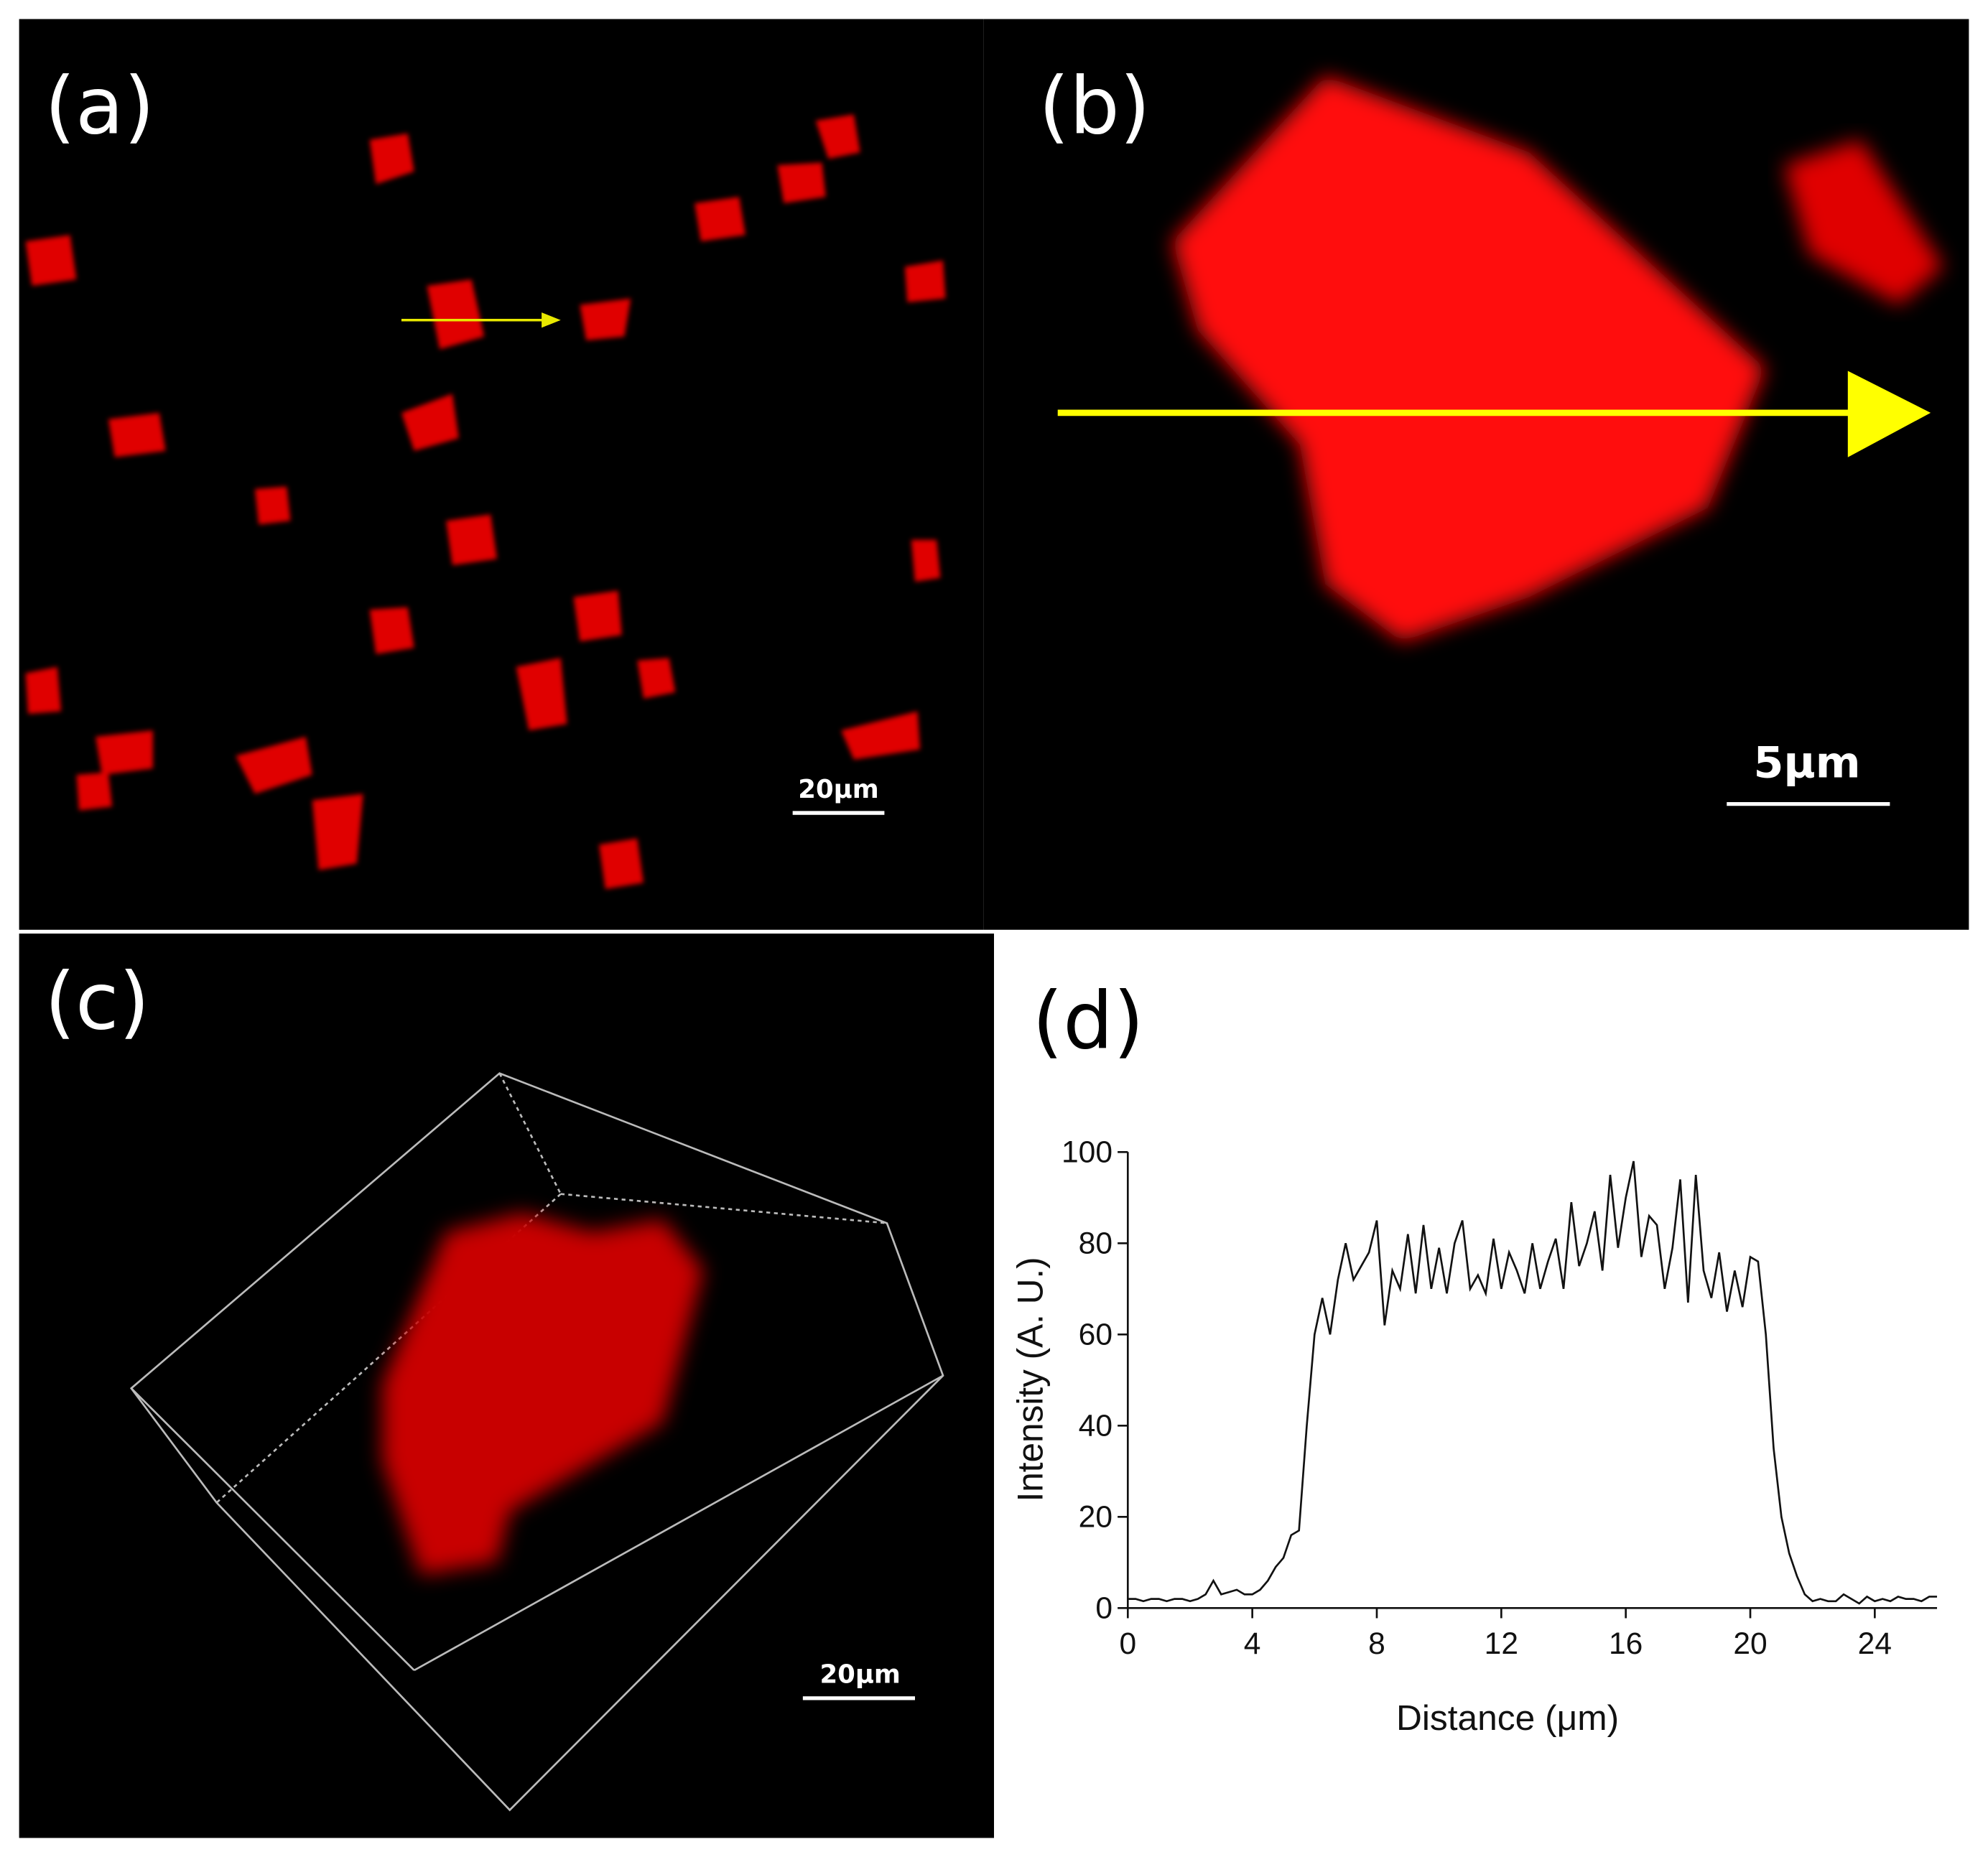 This screenshot has height=1857, width=1988. What do you see at coordinates (1030, 1379) in the screenshot?
I see `y-axis-label: Intensity (A. U.)` at bounding box center [1030, 1379].